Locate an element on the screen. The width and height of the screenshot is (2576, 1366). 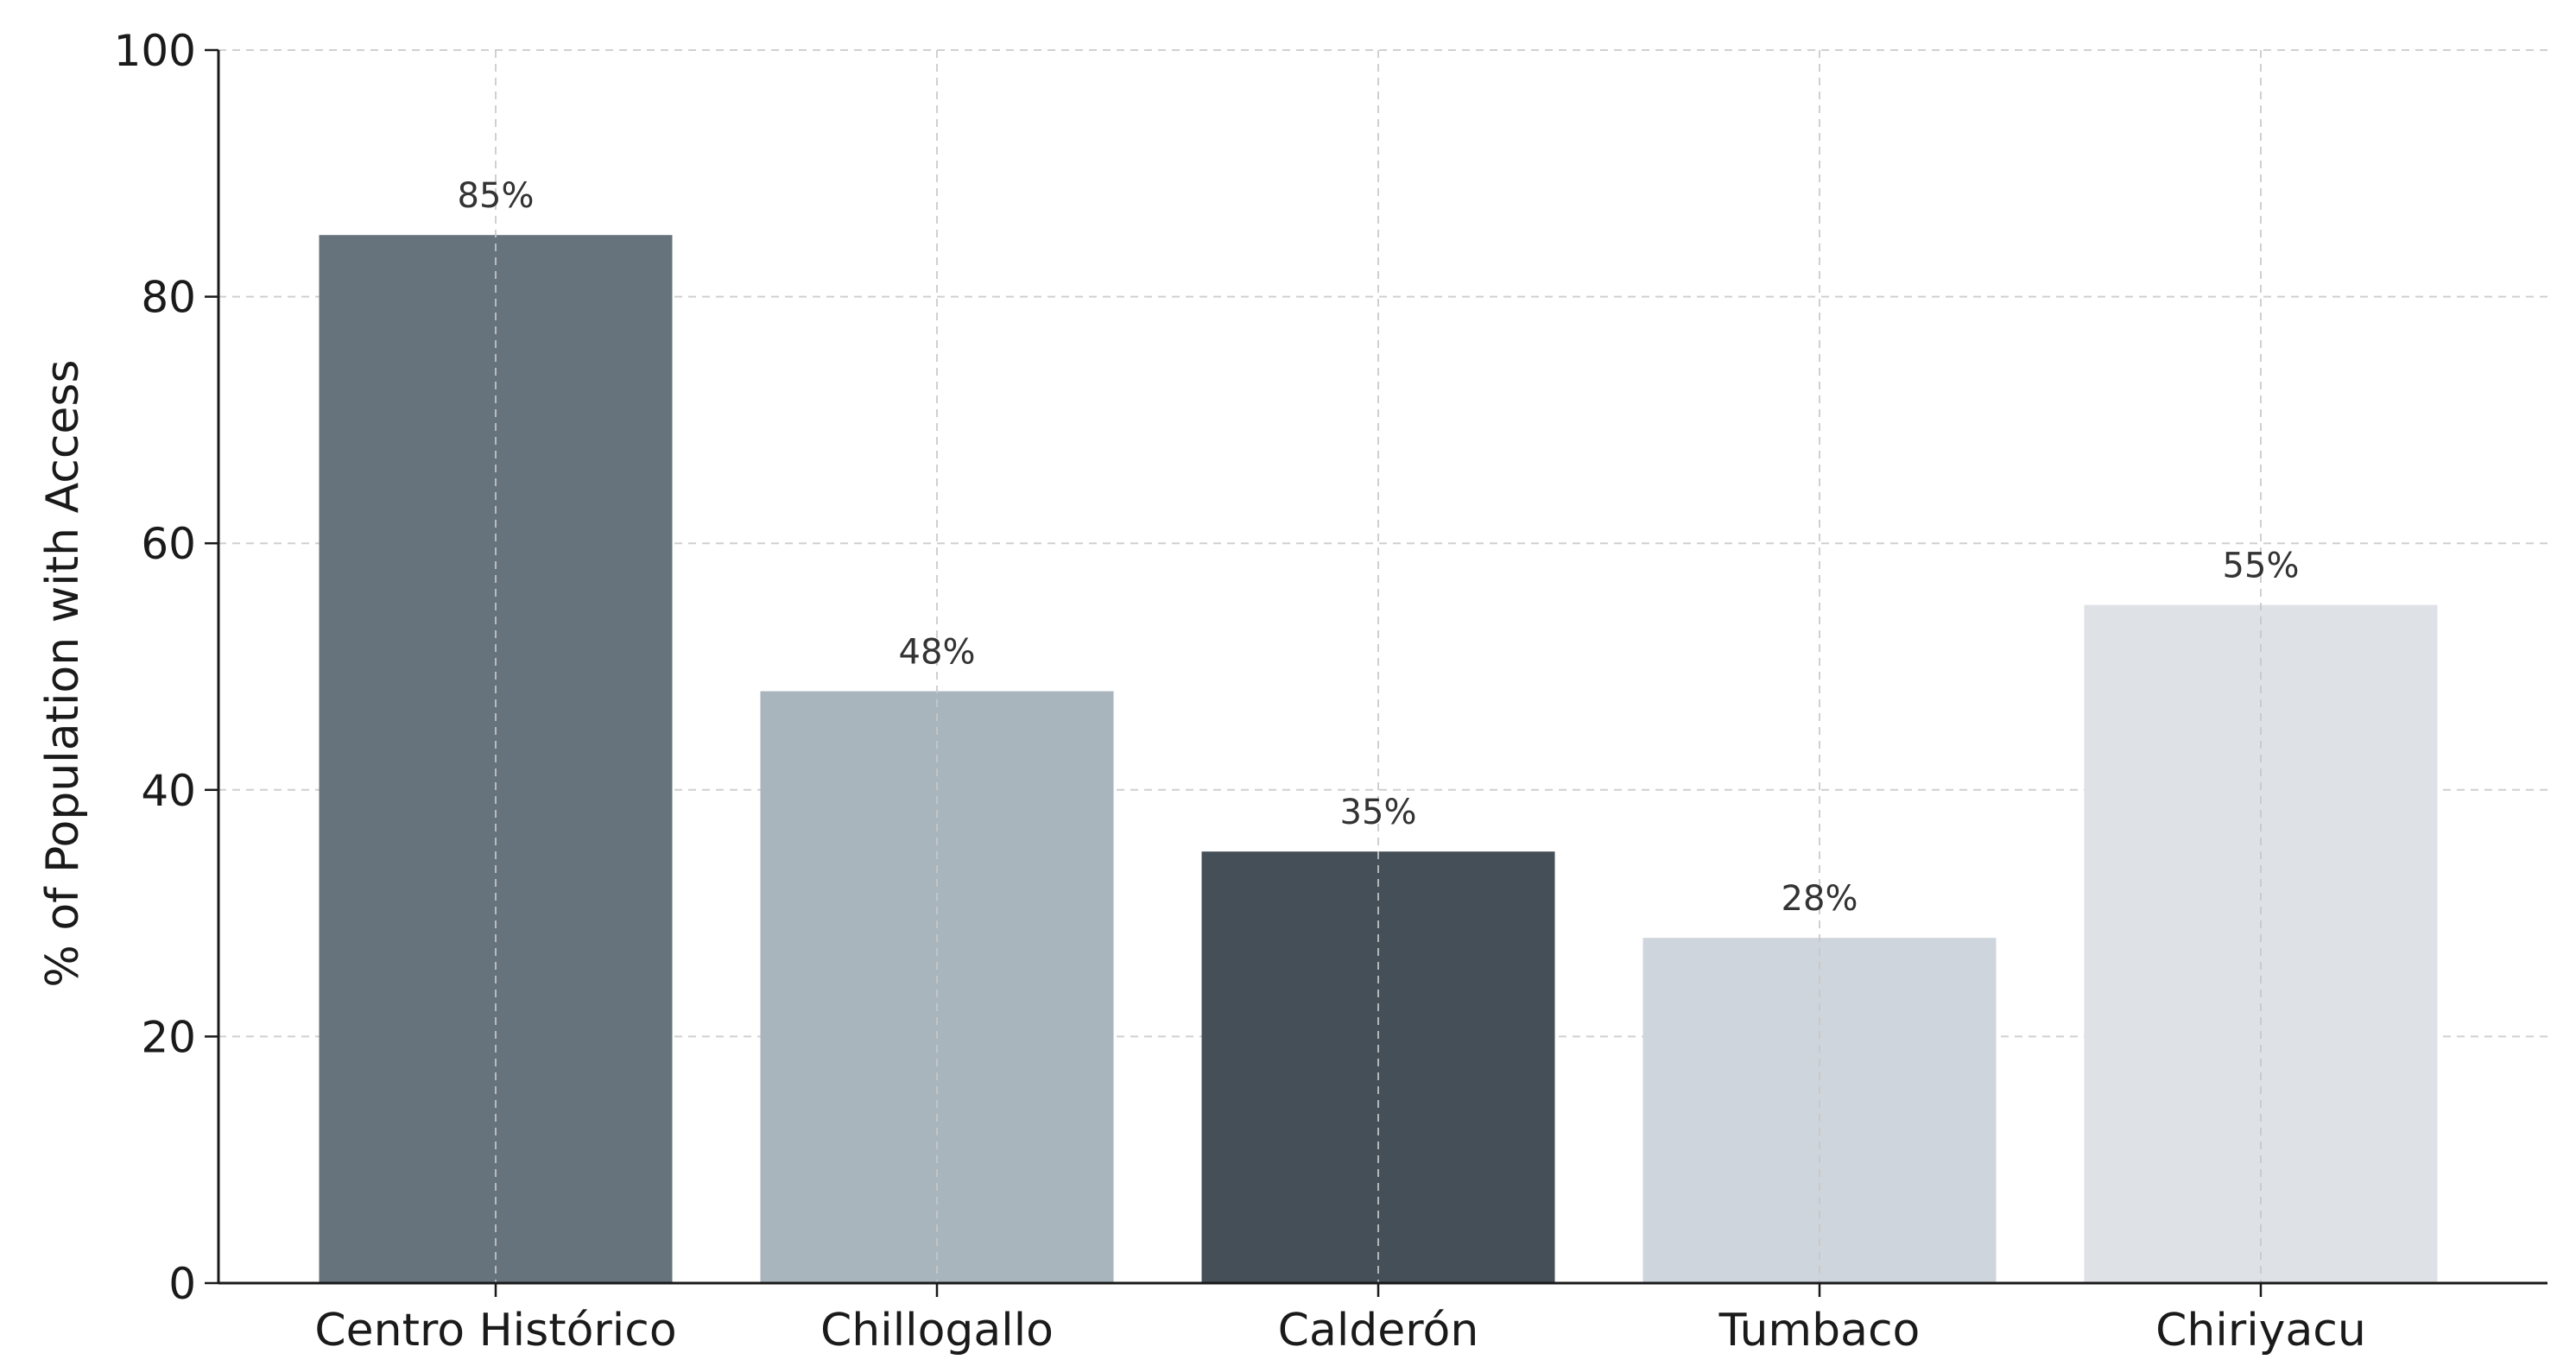
bar-data-label: 55% is located at coordinates (2261, 566).